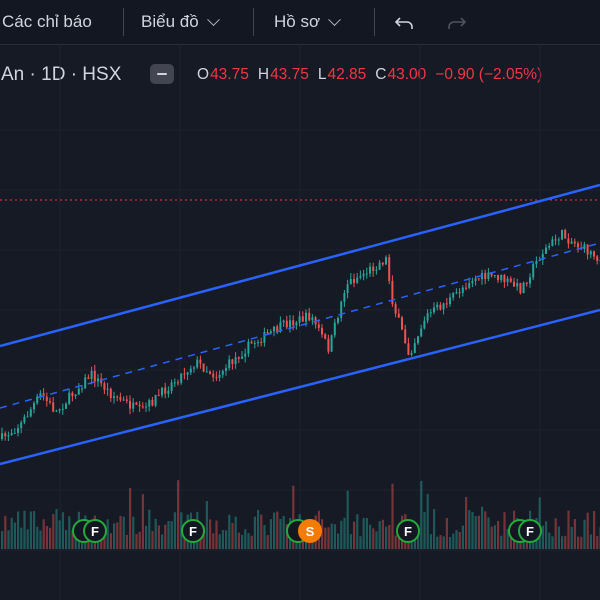 The width and height of the screenshot is (600, 600). I want to click on chart-type-button: Biểu đồ, so click(180, 22).